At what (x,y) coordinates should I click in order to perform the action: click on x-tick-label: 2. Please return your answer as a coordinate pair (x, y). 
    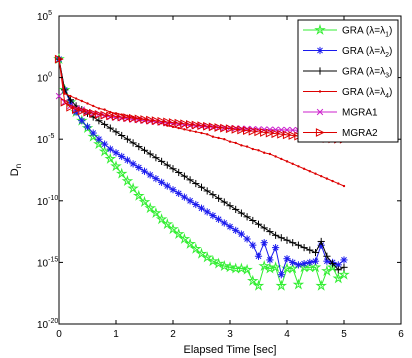
    Looking at the image, I should click on (173, 334).